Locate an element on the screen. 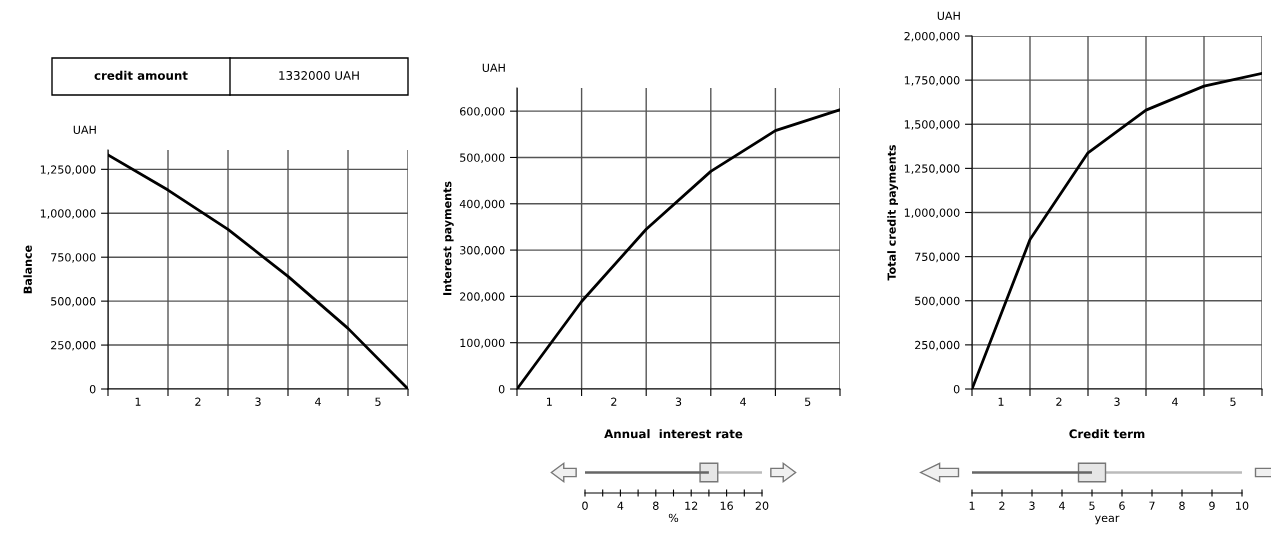 This screenshot has width=1271, height=533. x-tick-label: 20 is located at coordinates (762, 505).